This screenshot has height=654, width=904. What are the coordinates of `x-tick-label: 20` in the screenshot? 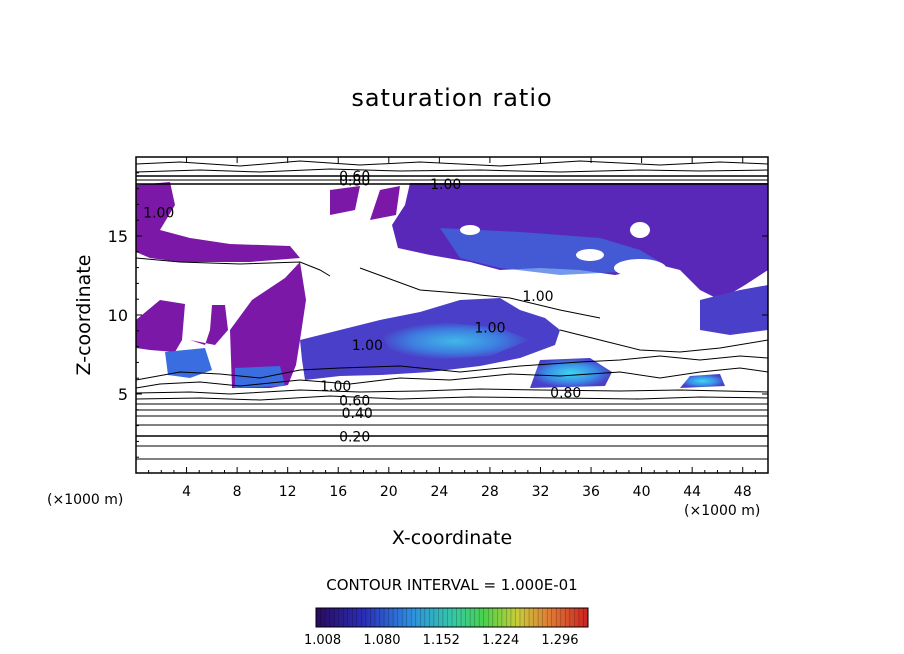 It's located at (389, 492).